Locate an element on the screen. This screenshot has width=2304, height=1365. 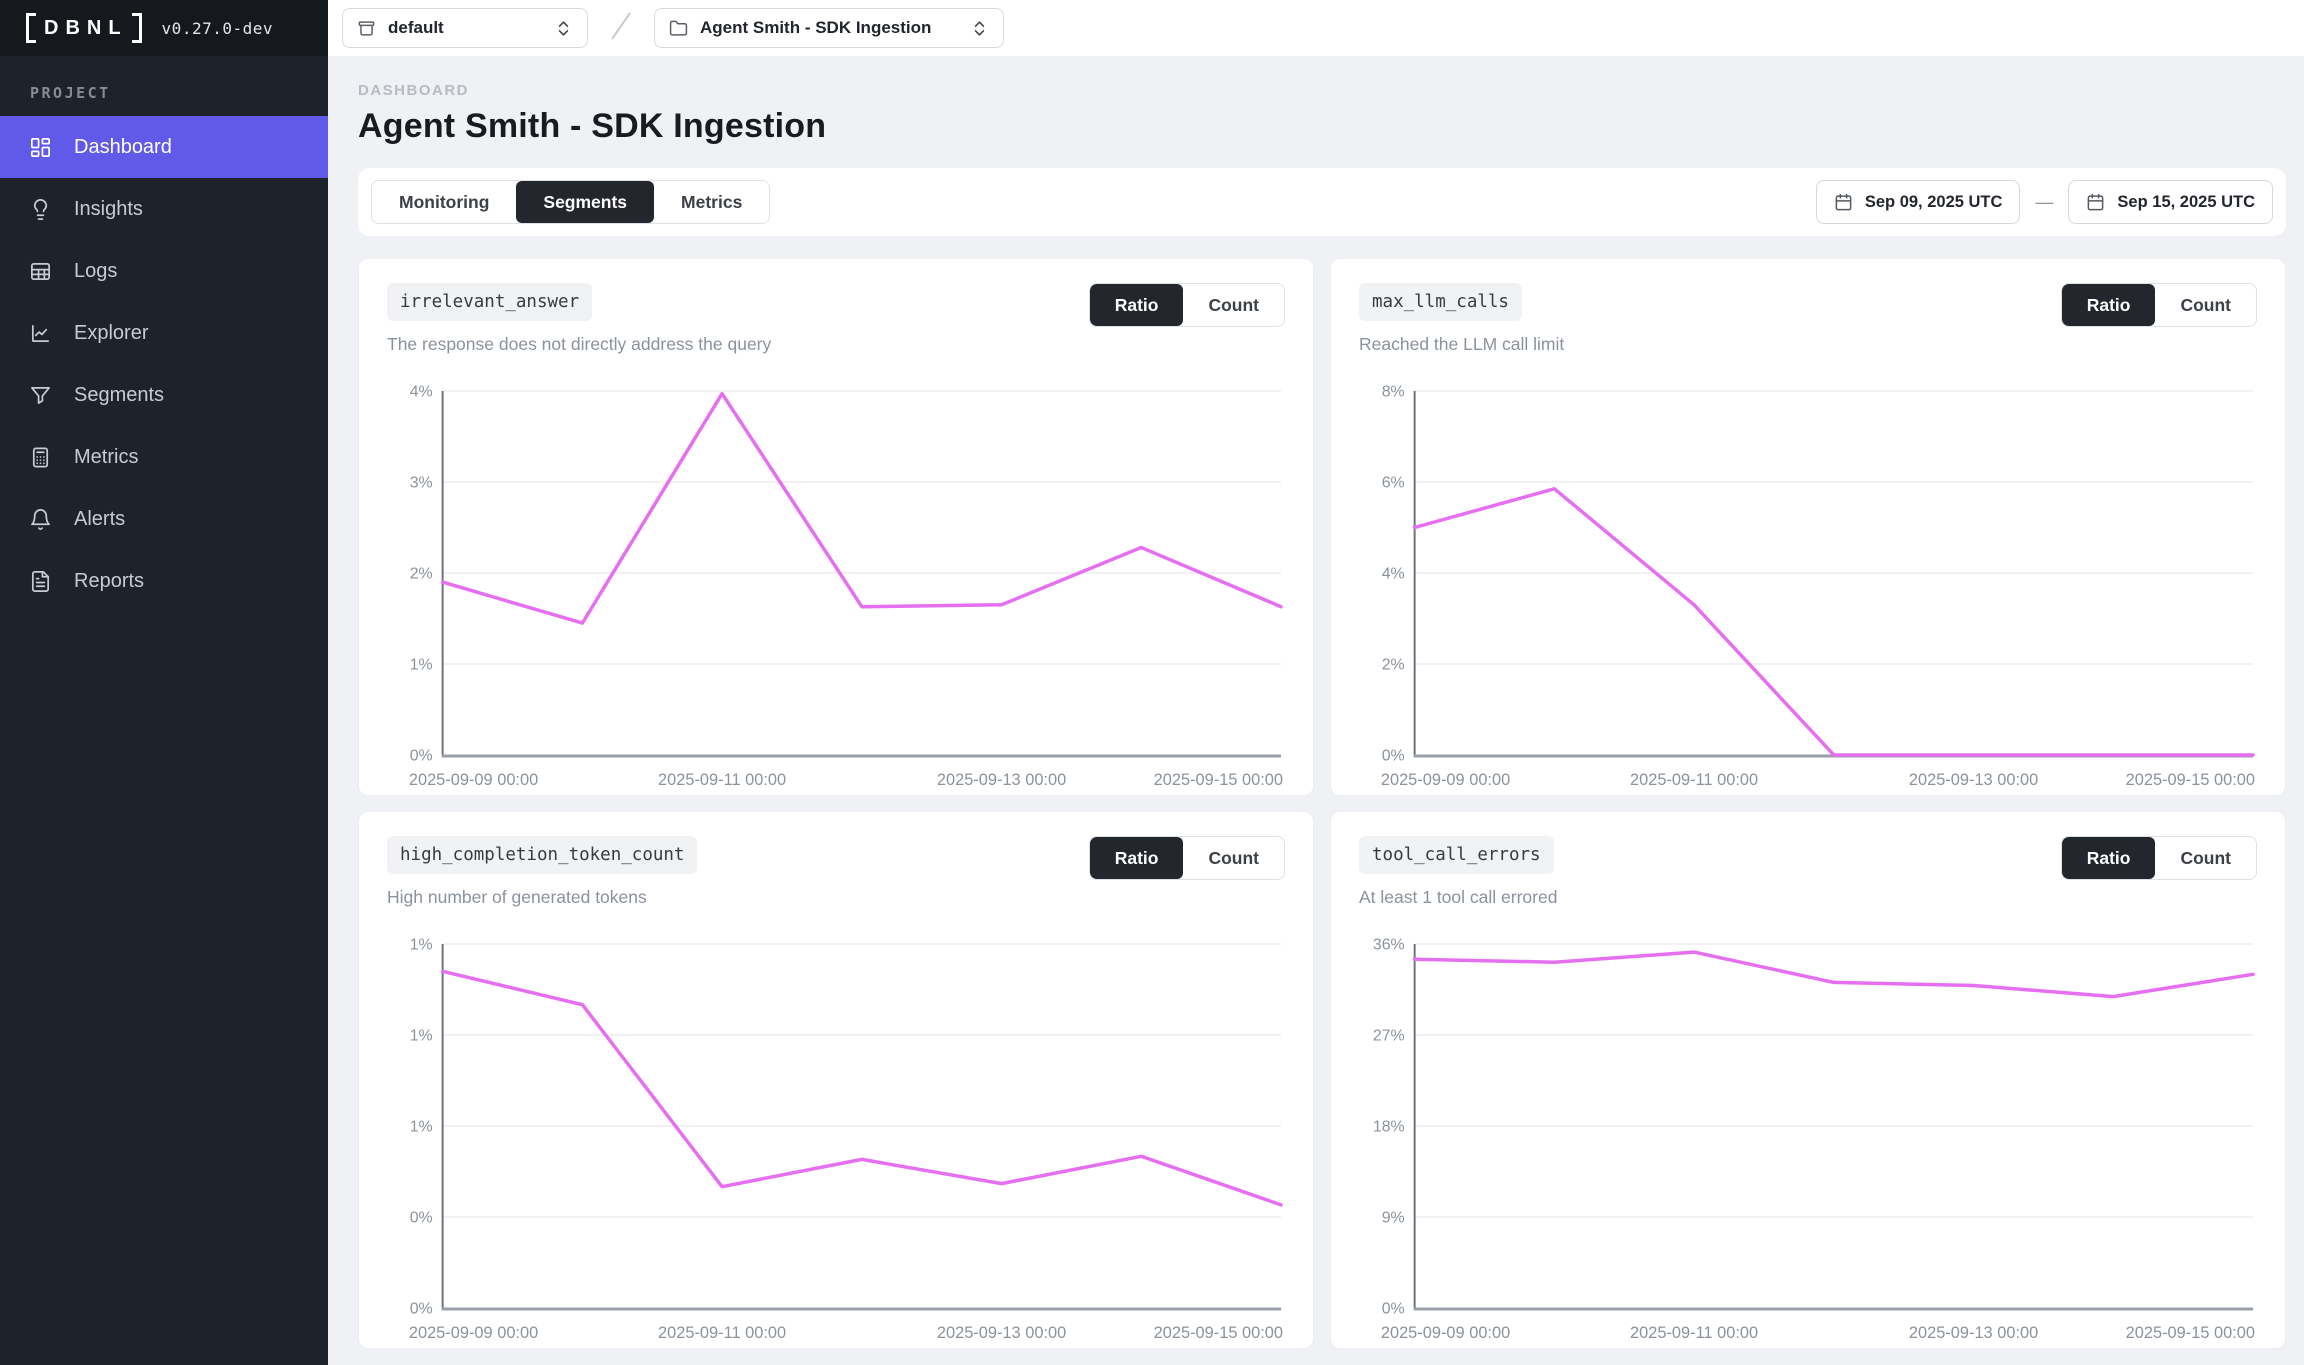
segment-description: At least 1 tool call errored is located at coordinates (1458, 897).